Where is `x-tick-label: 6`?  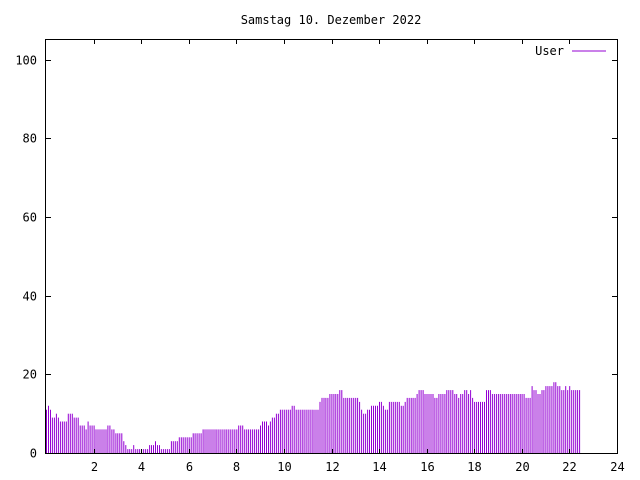 x-tick-label: 6 is located at coordinates (189, 467).